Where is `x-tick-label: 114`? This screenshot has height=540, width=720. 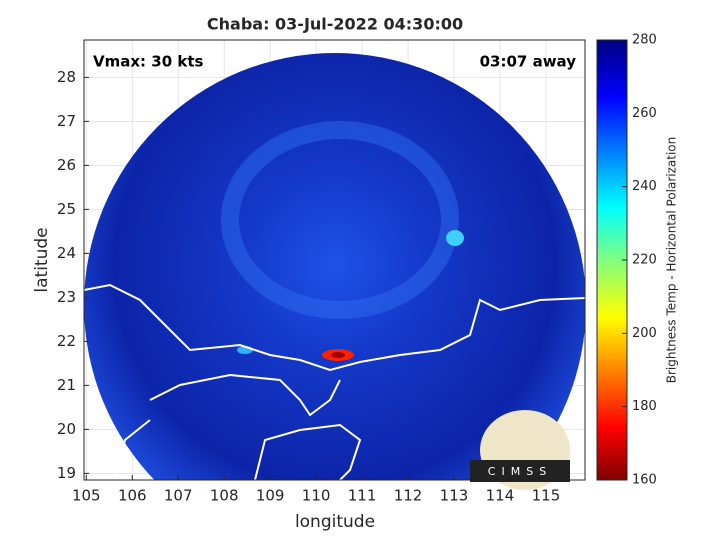 x-tick-label: 114 is located at coordinates (500, 496).